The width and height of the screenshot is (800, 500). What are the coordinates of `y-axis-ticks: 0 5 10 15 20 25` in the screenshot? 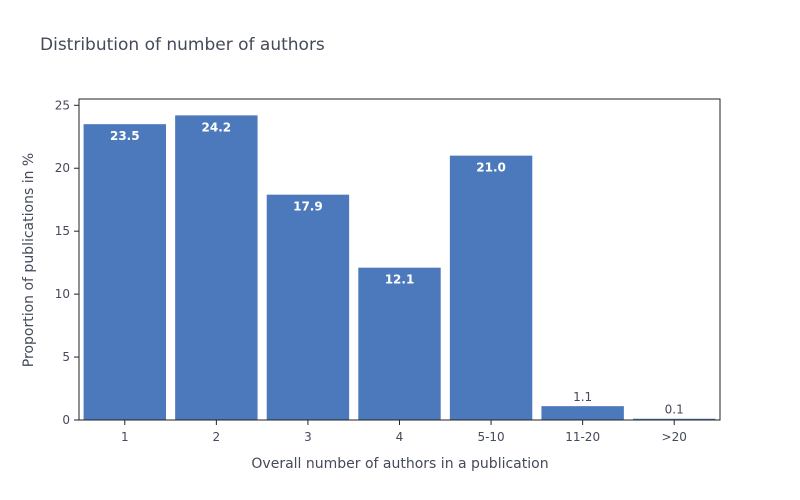 It's located at (67, 262).